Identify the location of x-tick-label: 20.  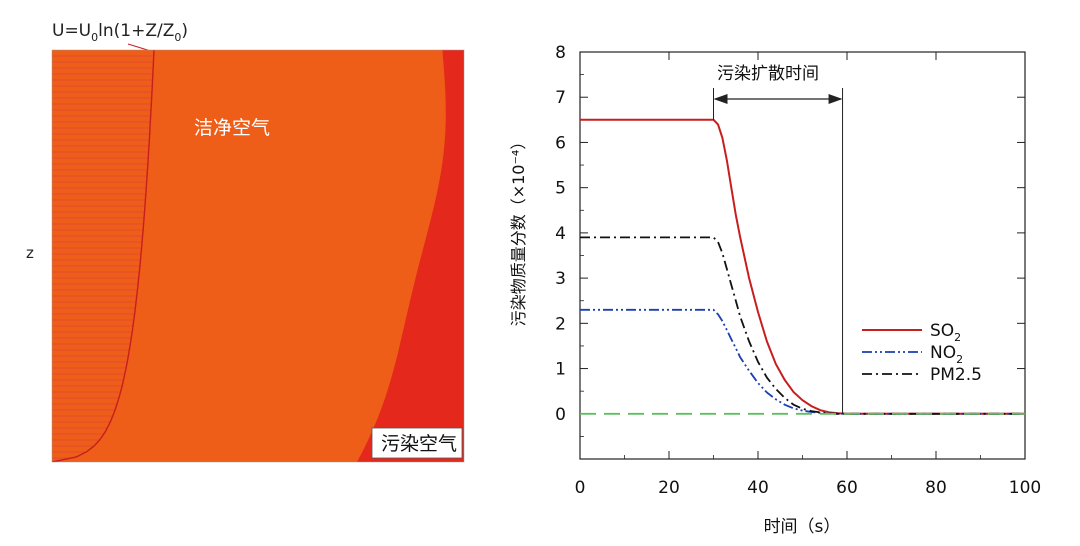
(669, 488).